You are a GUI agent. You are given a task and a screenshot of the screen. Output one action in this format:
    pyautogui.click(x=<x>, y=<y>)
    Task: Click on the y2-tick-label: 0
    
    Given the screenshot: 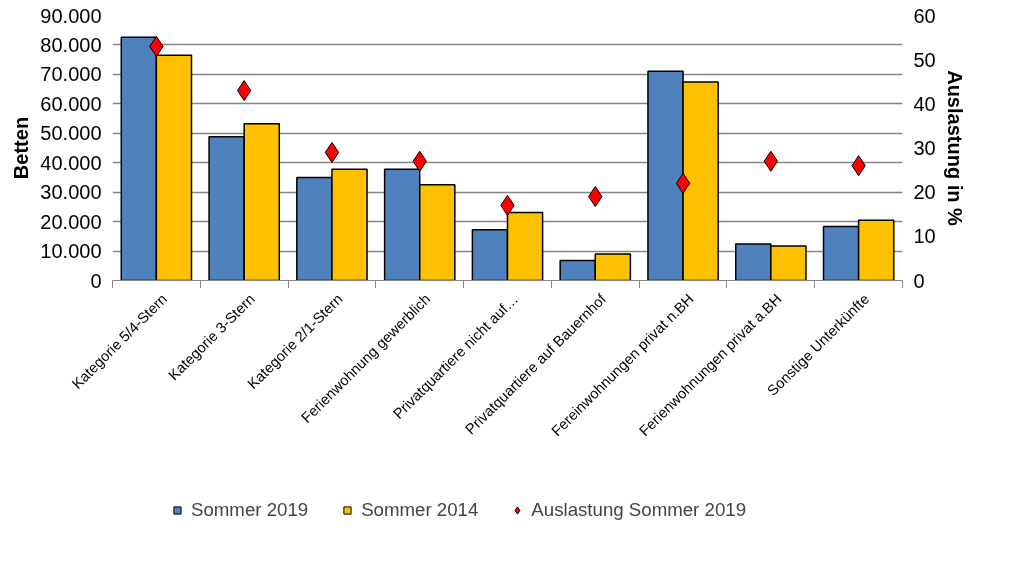 What is the action you would take?
    pyautogui.click(x=919, y=280)
    